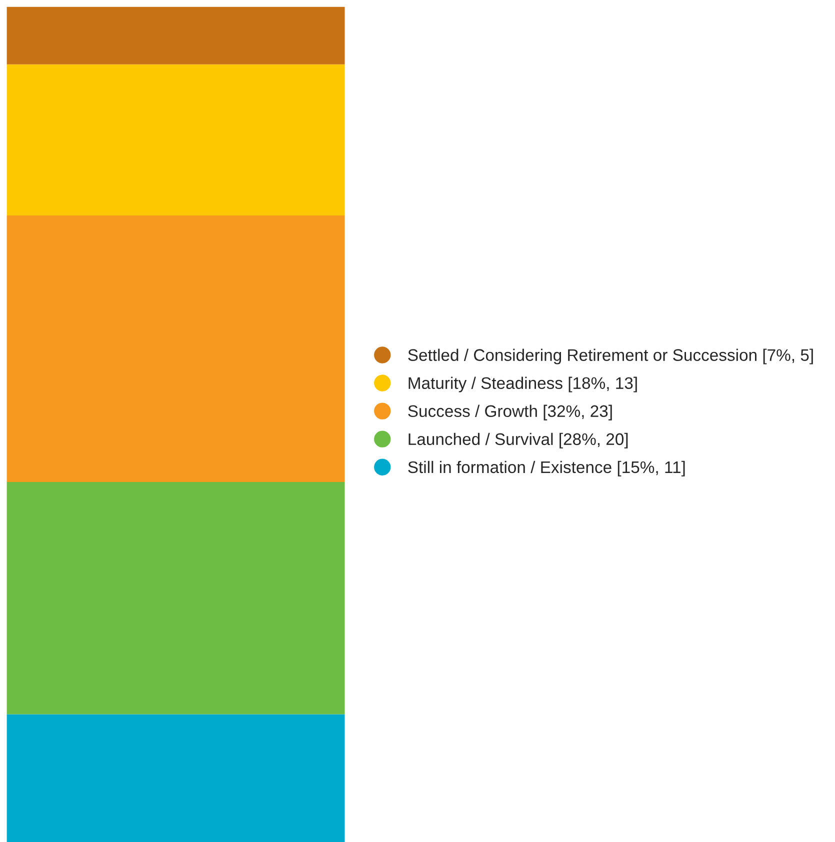 The height and width of the screenshot is (842, 835). What do you see at coordinates (546, 468) in the screenshot?
I see `legend-label: Still in formation / Existence [15%, 11]` at bounding box center [546, 468].